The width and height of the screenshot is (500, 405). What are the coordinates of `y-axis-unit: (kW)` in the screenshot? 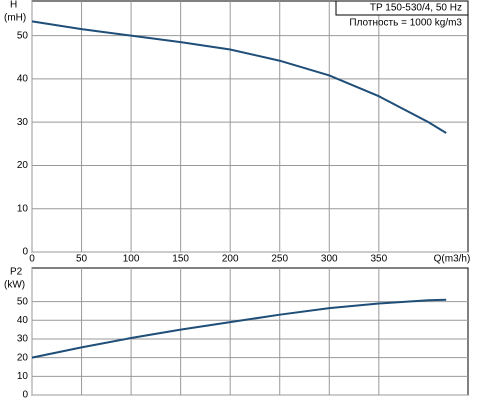 It's located at (14, 285).